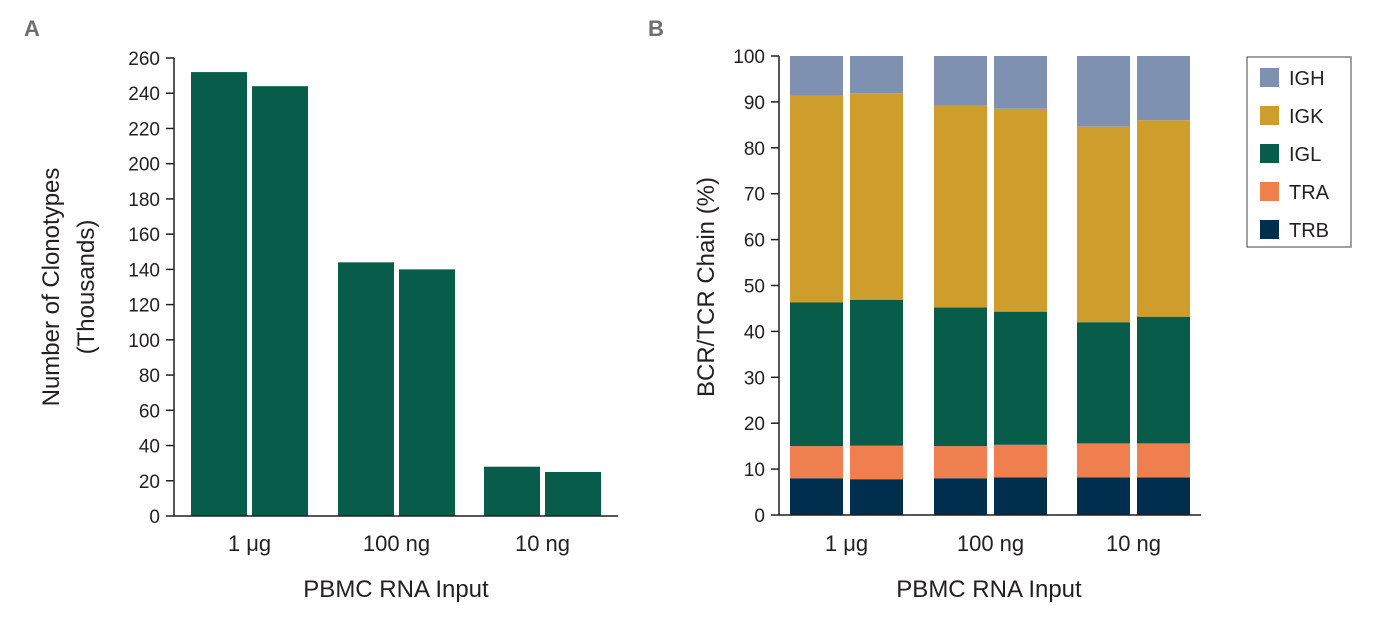  I want to click on panel-a-y-tick-label: 140, so click(144, 270).